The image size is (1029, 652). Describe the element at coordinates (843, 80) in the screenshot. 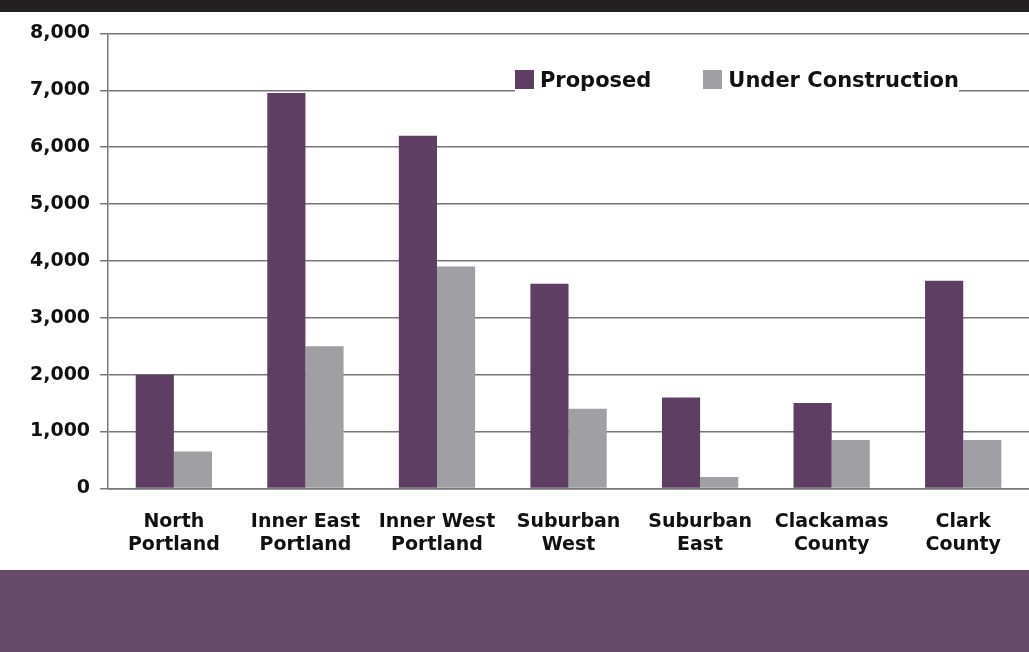

I see `legend-label: Under Construction` at that location.